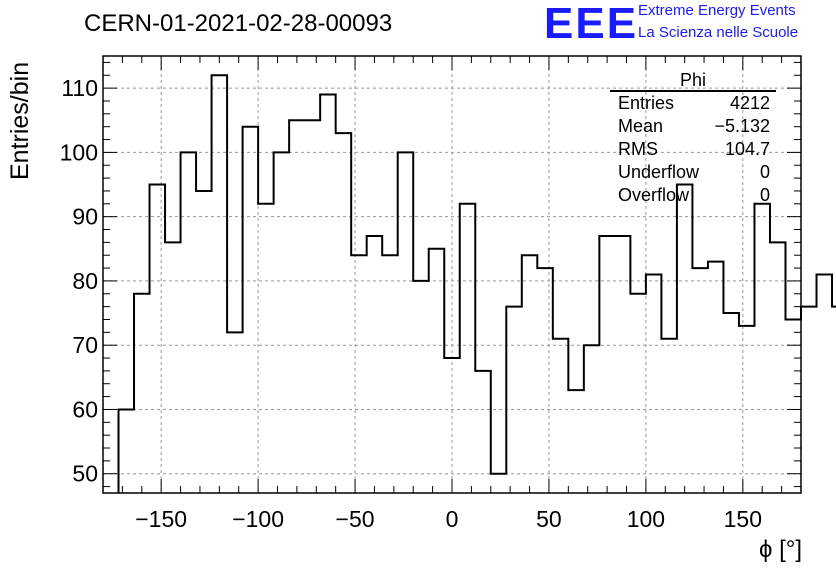  What do you see at coordinates (549, 519) in the screenshot?
I see `x-tick-label: 50` at bounding box center [549, 519].